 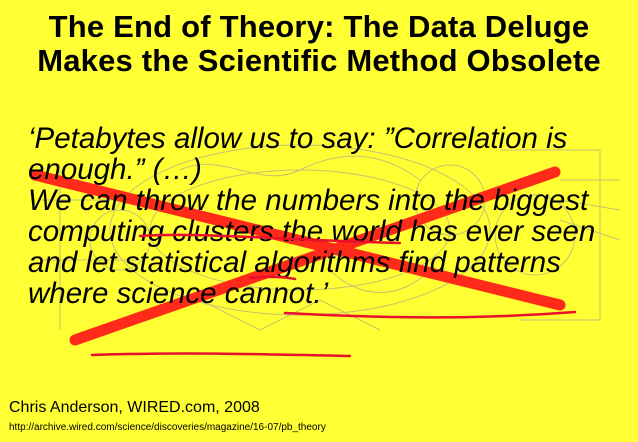 What do you see at coordinates (134, 407) in the screenshot?
I see `attribution: Chris Anderson, WIRED.com, 2008` at bounding box center [134, 407].